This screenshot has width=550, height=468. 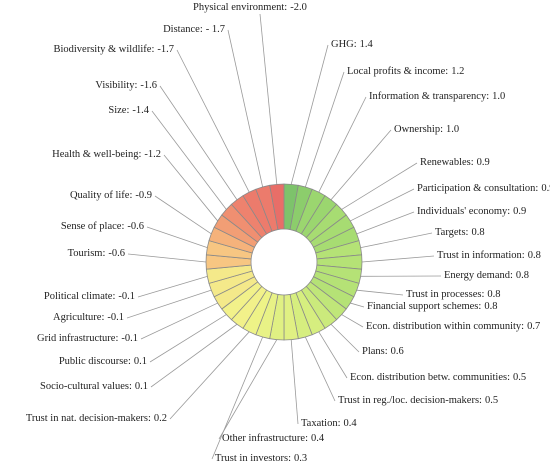 I want to click on category-label: Ownership:, so click(x=418, y=129).